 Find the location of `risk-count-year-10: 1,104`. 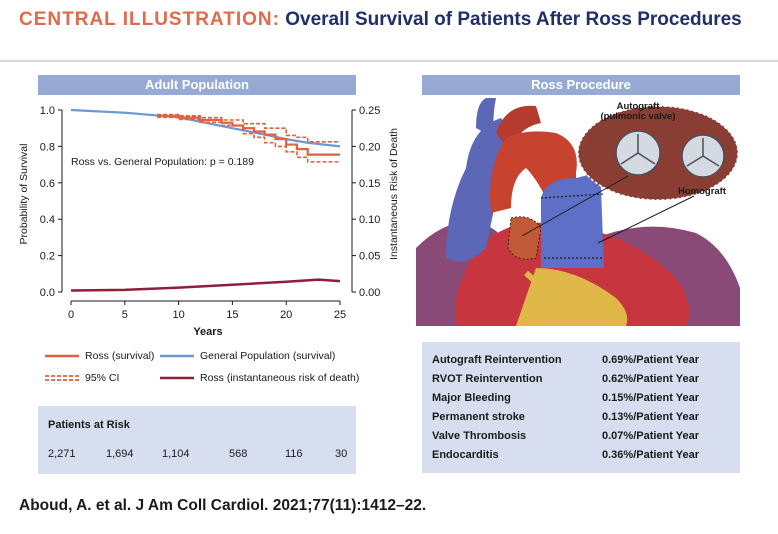

risk-count-year-10: 1,104 is located at coordinates (176, 454).